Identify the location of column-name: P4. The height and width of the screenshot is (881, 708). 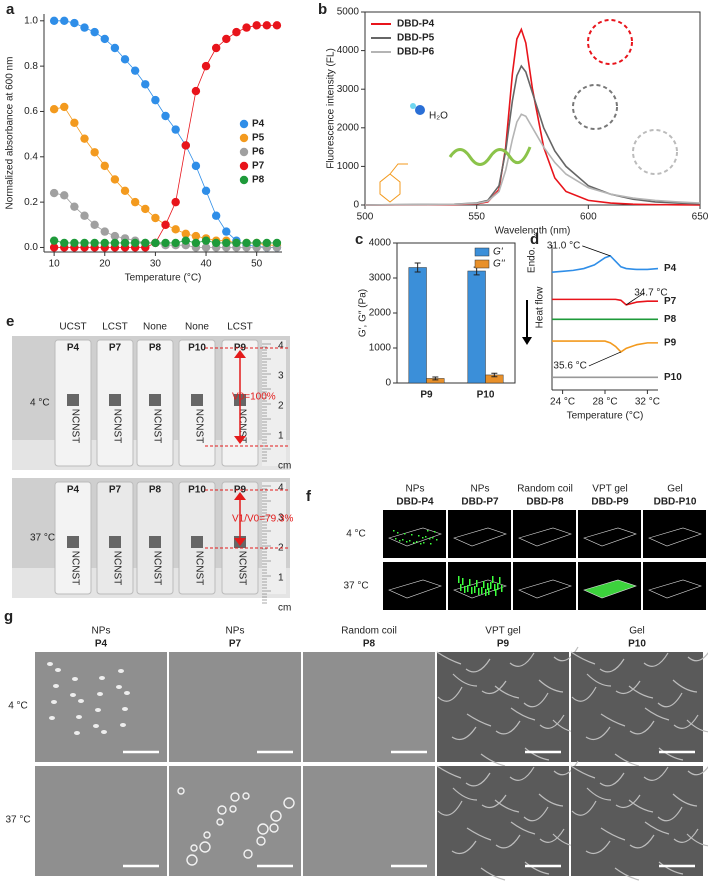
(101, 644).